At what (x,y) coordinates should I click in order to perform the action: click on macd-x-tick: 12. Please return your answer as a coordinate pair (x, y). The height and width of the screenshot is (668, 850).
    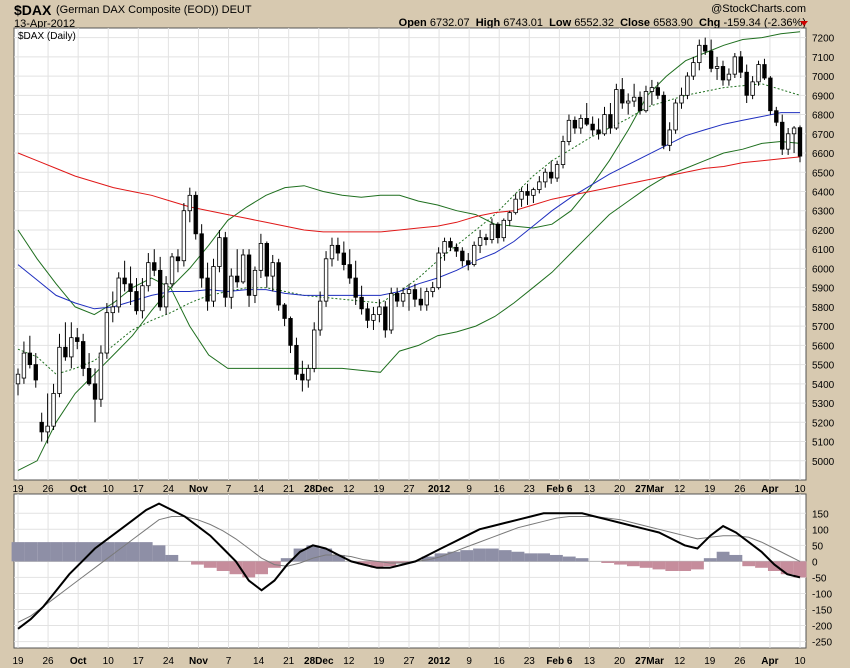
    Looking at the image, I should click on (680, 661).